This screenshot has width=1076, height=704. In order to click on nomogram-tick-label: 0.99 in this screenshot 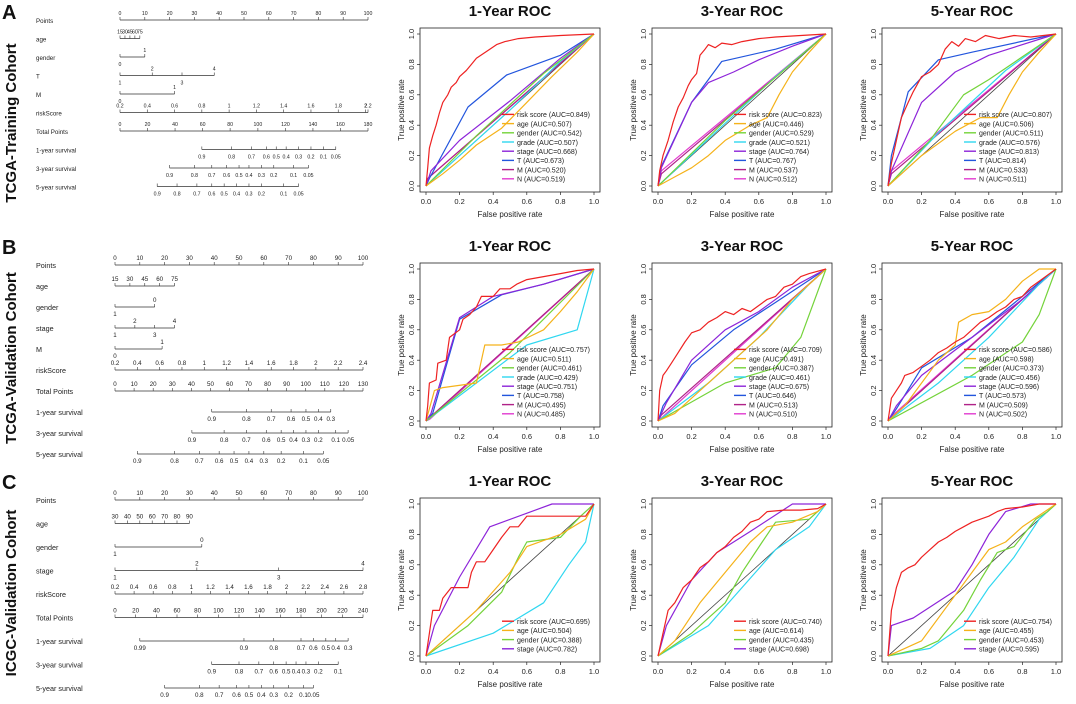, I will do `click(140, 648)`.